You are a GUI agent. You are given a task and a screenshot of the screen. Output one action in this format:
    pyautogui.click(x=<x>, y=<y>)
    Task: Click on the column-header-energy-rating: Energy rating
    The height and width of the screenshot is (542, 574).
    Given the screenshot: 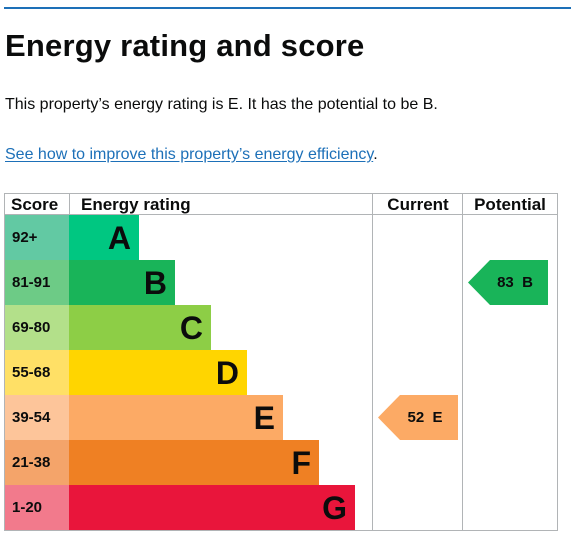 What is the action you would take?
    pyautogui.click(x=221, y=204)
    